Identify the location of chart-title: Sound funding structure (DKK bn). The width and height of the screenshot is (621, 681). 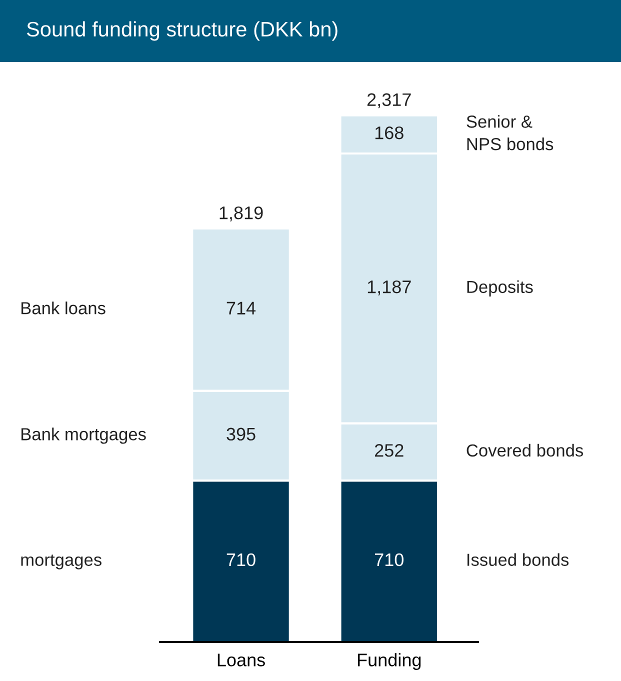
(182, 31).